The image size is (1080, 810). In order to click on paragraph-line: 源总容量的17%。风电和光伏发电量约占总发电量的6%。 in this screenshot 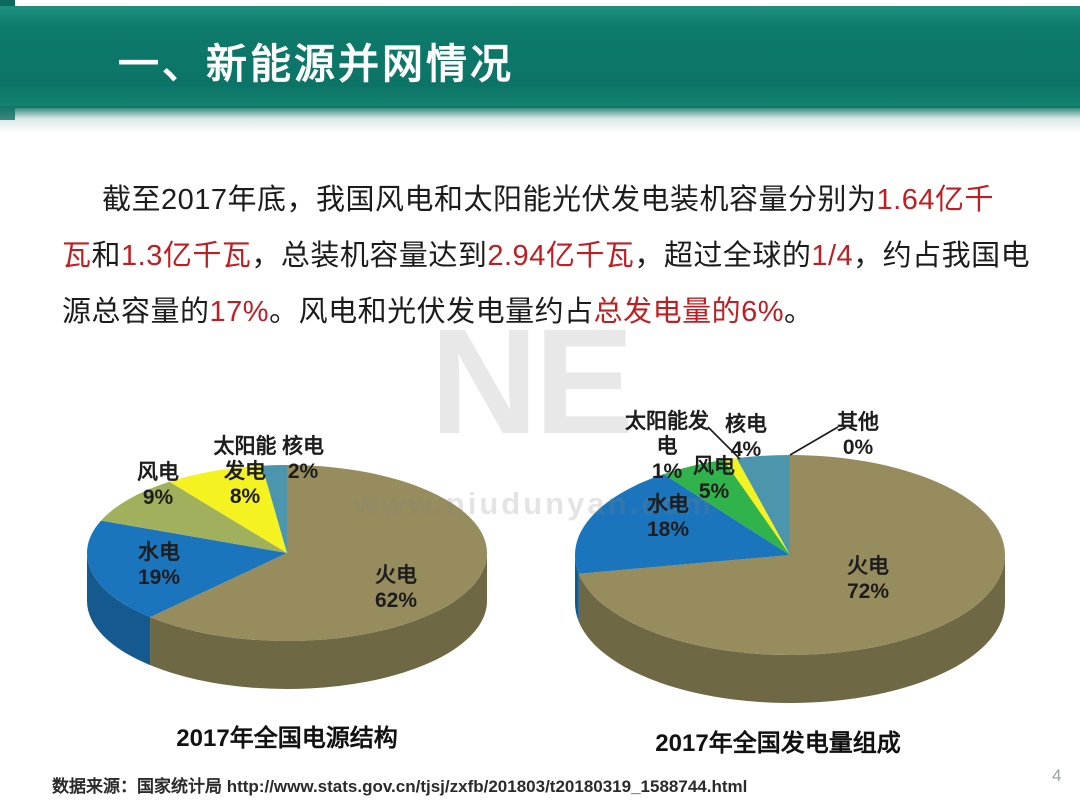, I will do `click(542, 312)`.